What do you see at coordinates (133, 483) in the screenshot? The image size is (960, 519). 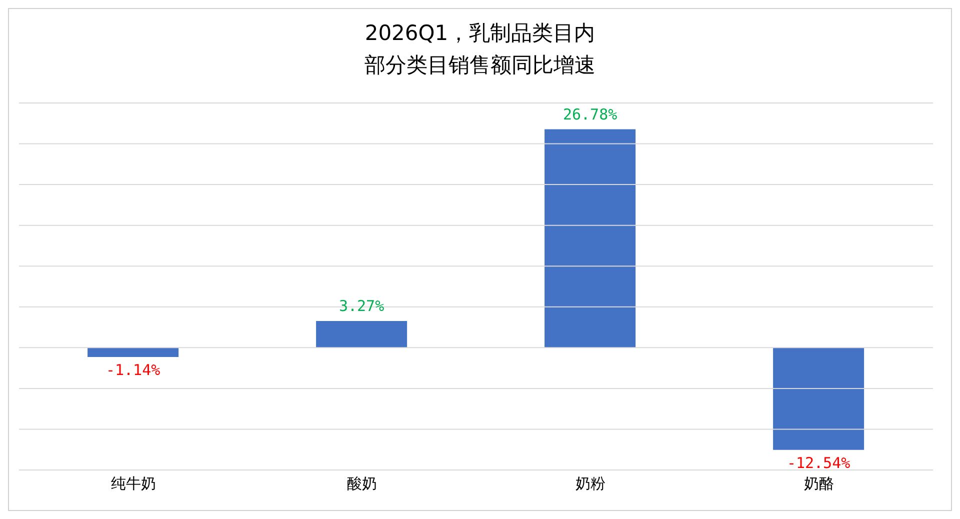 I see `x-tick-label: 纯牛奶` at bounding box center [133, 483].